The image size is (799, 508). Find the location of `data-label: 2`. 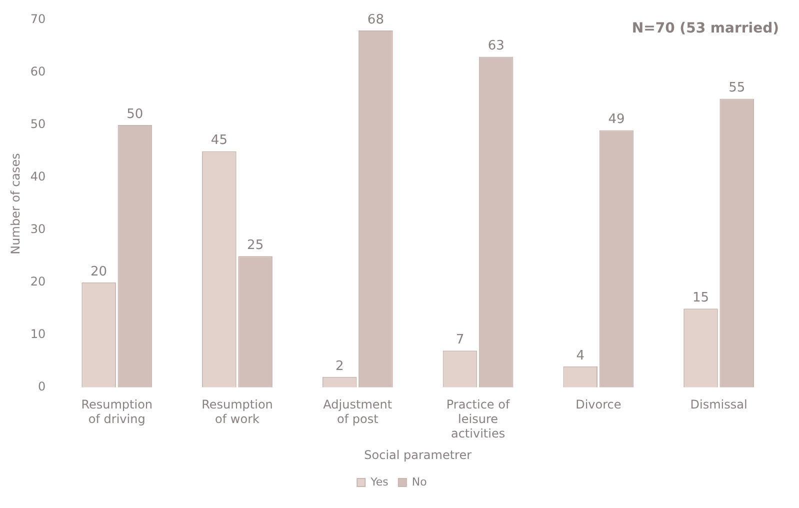

data-label: 2 is located at coordinates (339, 366).